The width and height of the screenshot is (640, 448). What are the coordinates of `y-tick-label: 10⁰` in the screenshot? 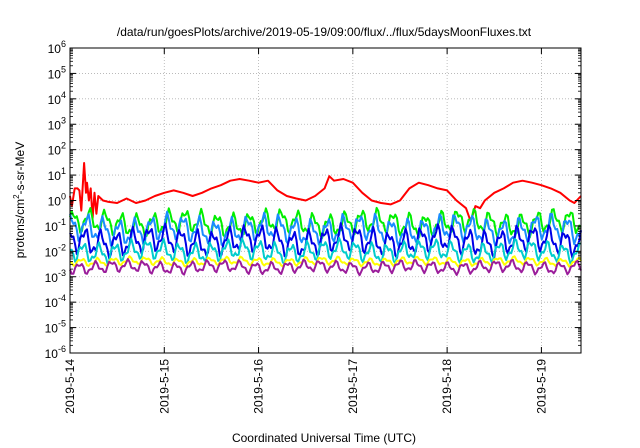 It's located at (57, 200).